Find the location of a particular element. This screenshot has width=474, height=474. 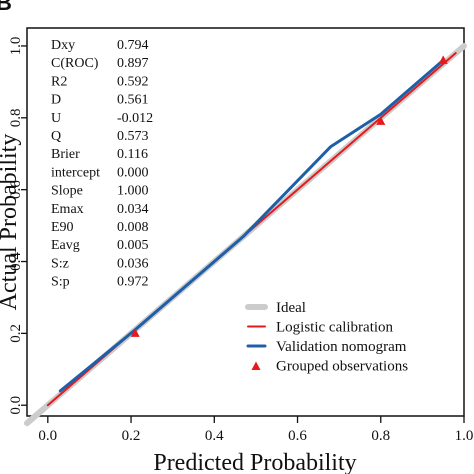

legend-label: Grouped observations is located at coordinates (342, 367).